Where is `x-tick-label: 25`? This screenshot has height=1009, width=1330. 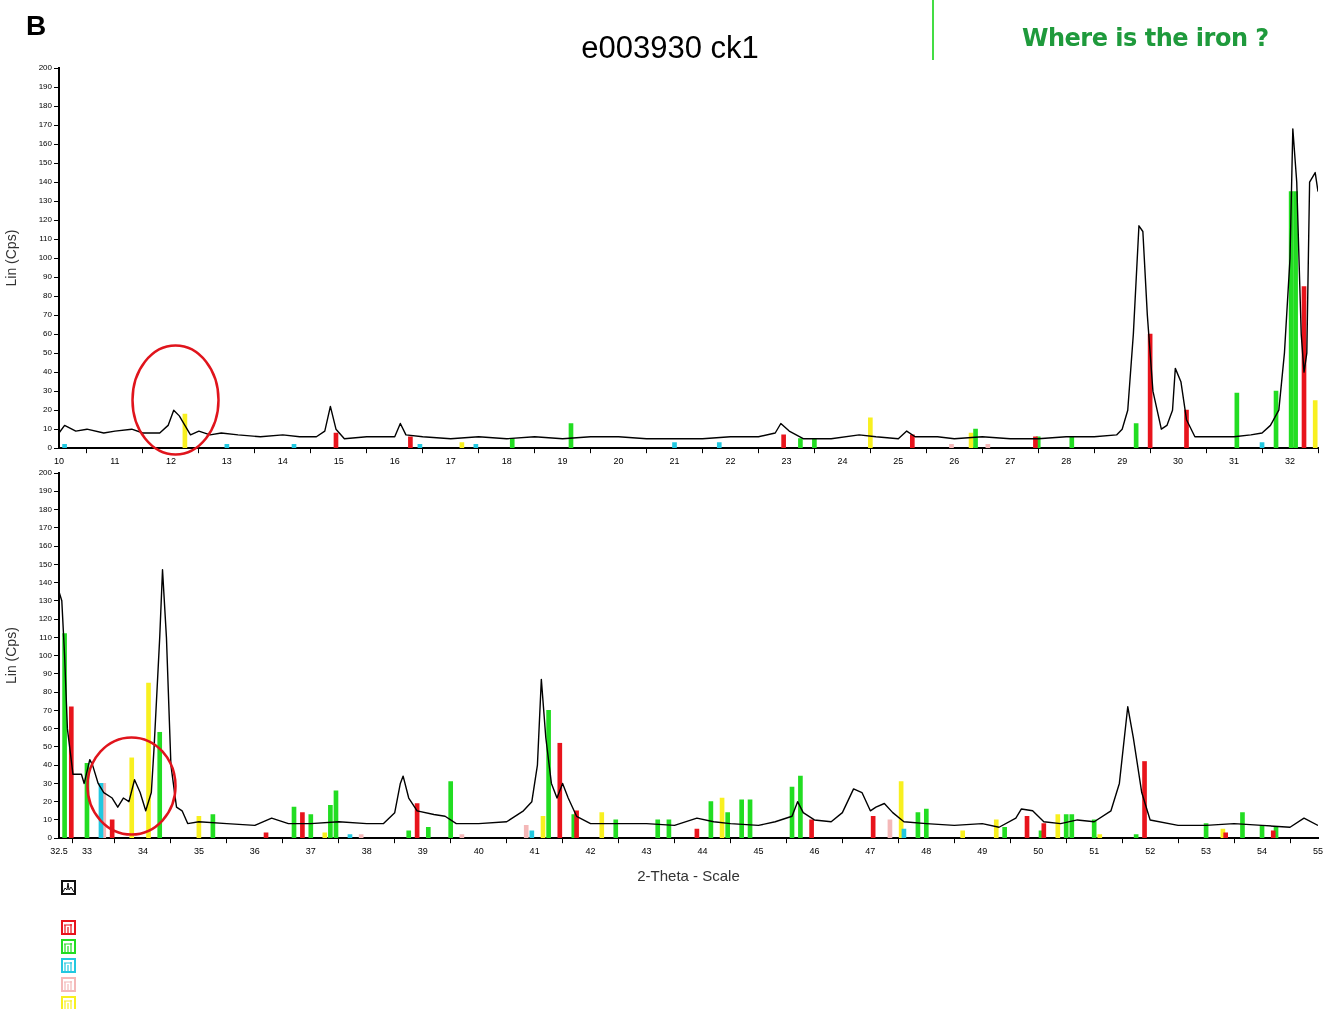
x-tick-label: 25 is located at coordinates (898, 461).